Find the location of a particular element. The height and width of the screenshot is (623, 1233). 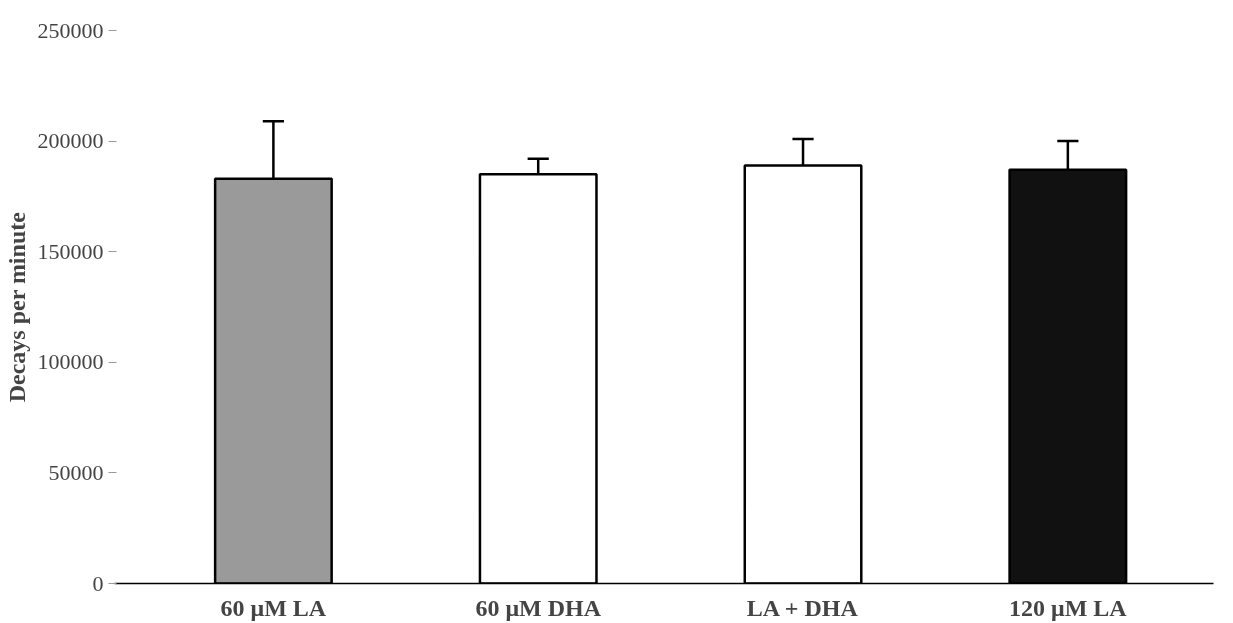

y-tick-label: 200000 is located at coordinates (70, 141).